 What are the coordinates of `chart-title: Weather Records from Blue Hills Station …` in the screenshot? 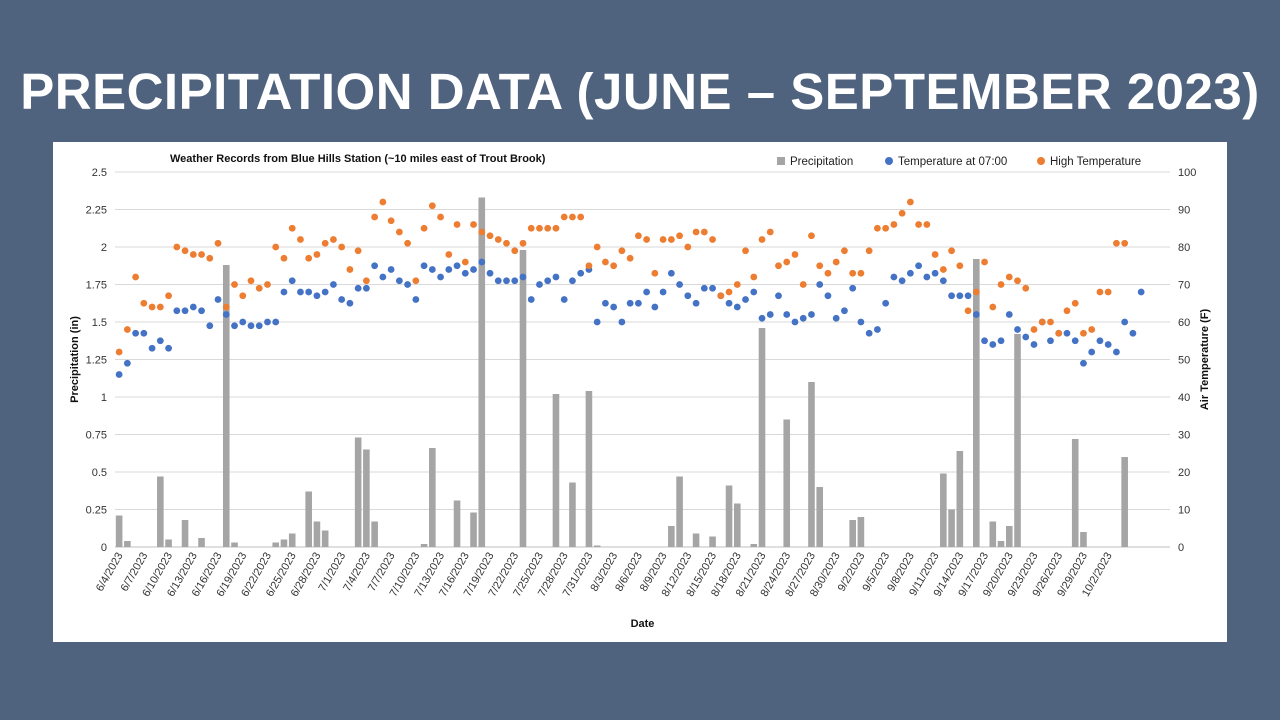 It's located at (358, 159).